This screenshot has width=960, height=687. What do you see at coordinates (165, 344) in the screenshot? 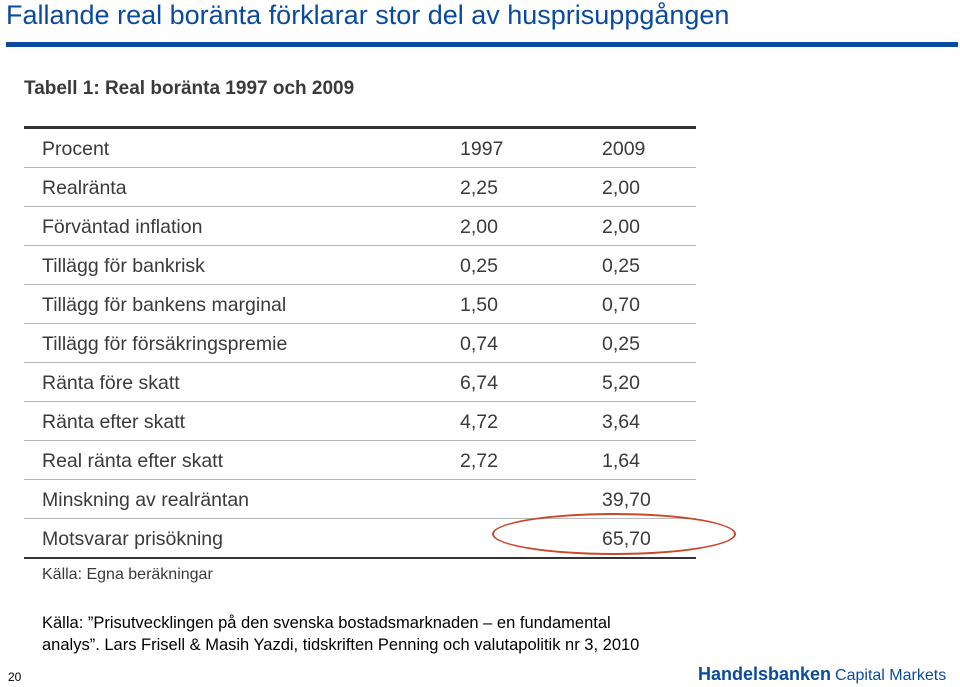
I see `row-label: Tillägg för försäkringspremie` at bounding box center [165, 344].